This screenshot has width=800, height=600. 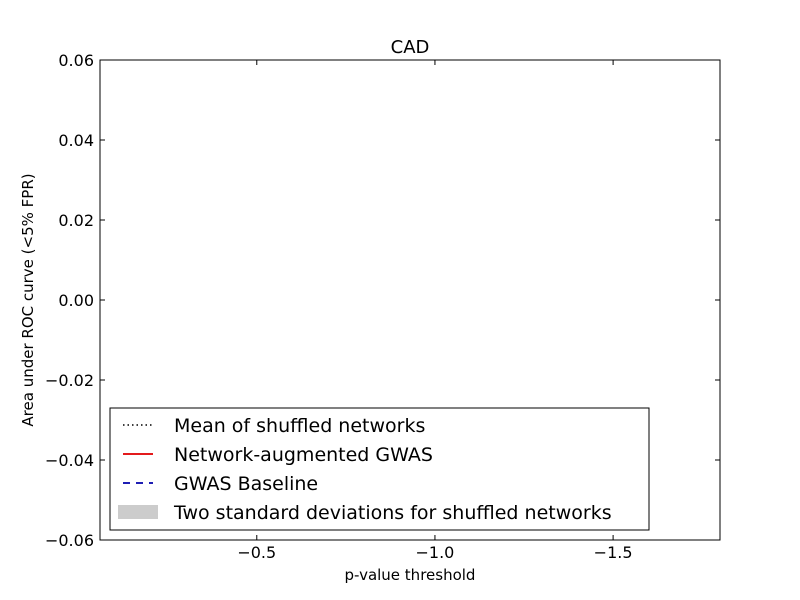 I want to click on chart-title: CAD, so click(x=410, y=47).